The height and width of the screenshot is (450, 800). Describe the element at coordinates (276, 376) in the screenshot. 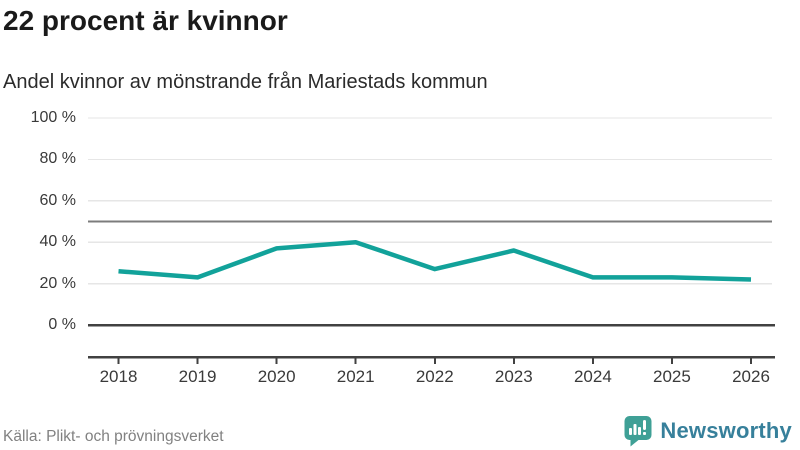

I see `x-tick-label-2020: 2020` at that location.